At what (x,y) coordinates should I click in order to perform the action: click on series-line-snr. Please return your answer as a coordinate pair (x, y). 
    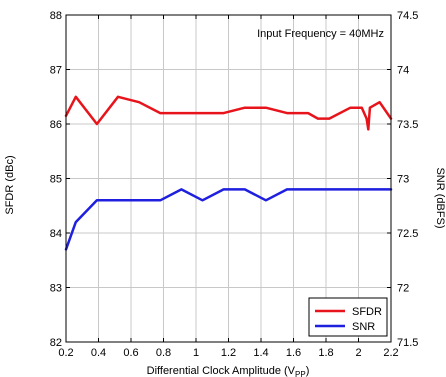
    Looking at the image, I should click on (228, 219).